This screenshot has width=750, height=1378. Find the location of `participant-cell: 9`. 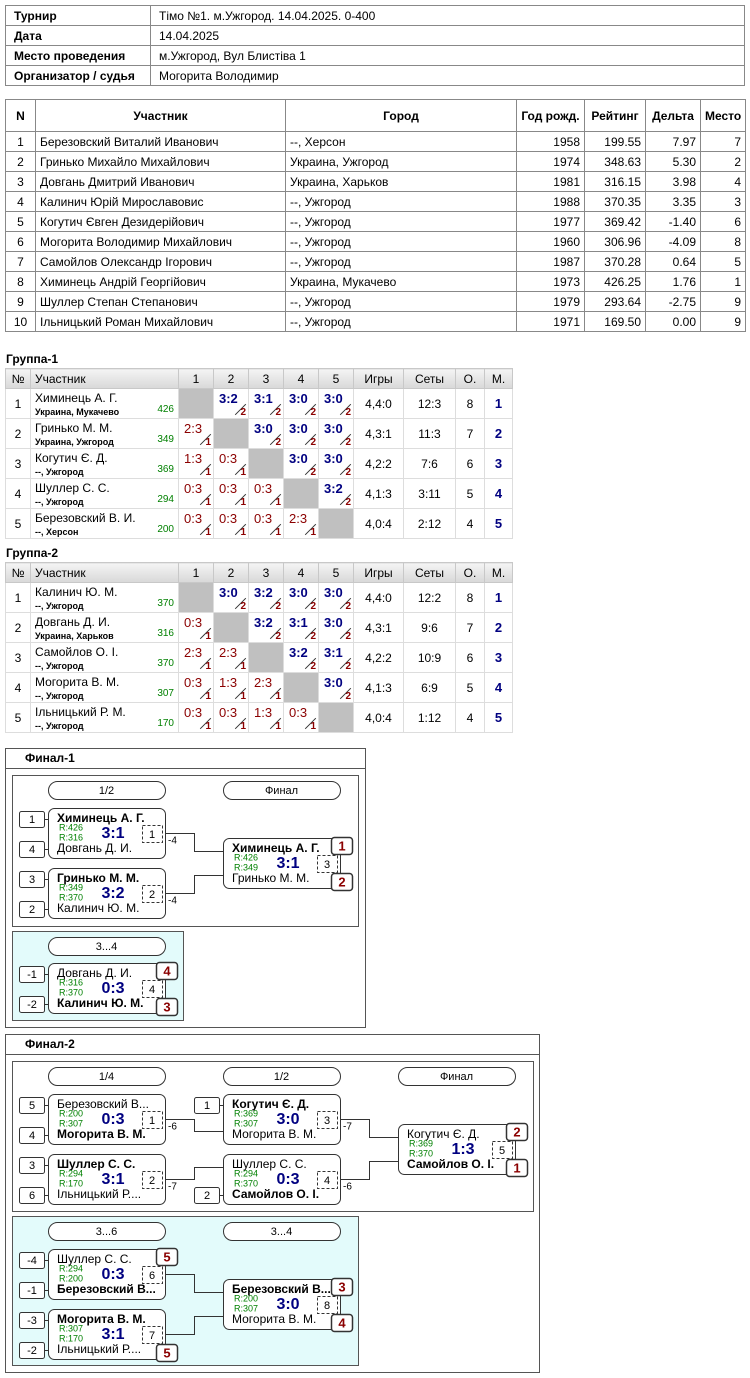

participant-cell: 9 is located at coordinates (723, 321).